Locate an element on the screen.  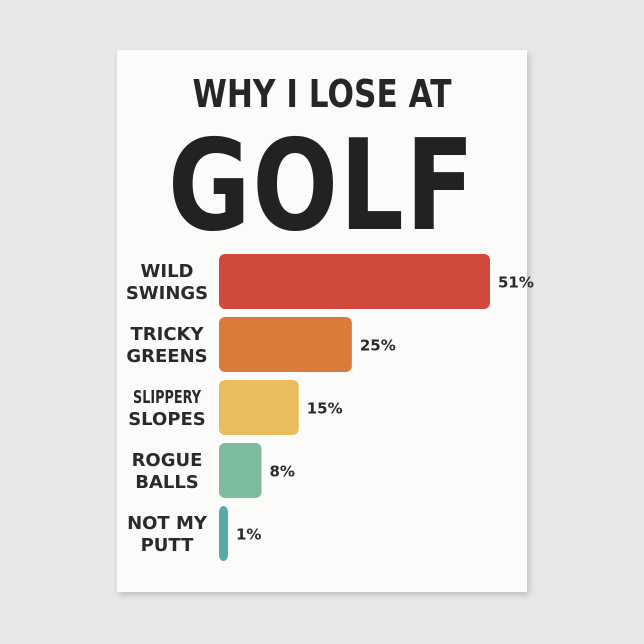
category-label: SWINGS is located at coordinates (167, 293).